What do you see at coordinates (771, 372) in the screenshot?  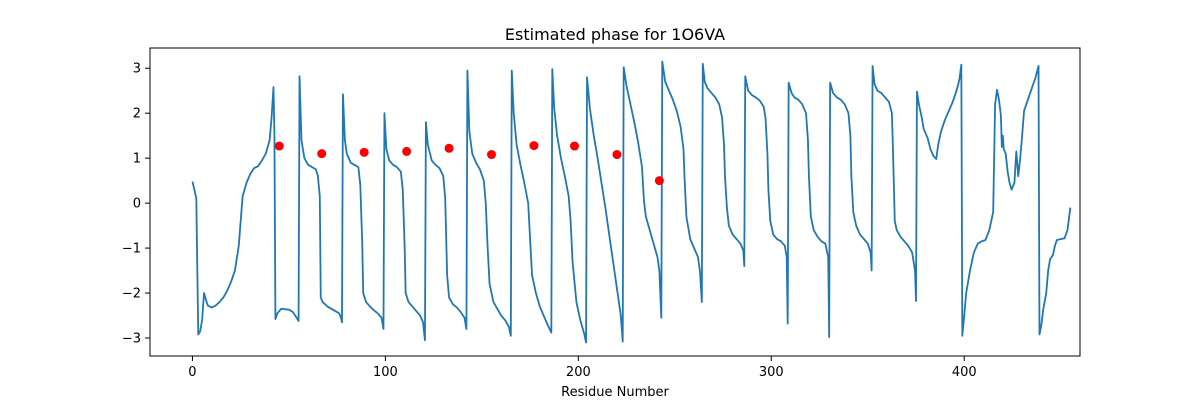 I see `x-tick-label-300: 300` at bounding box center [771, 372].